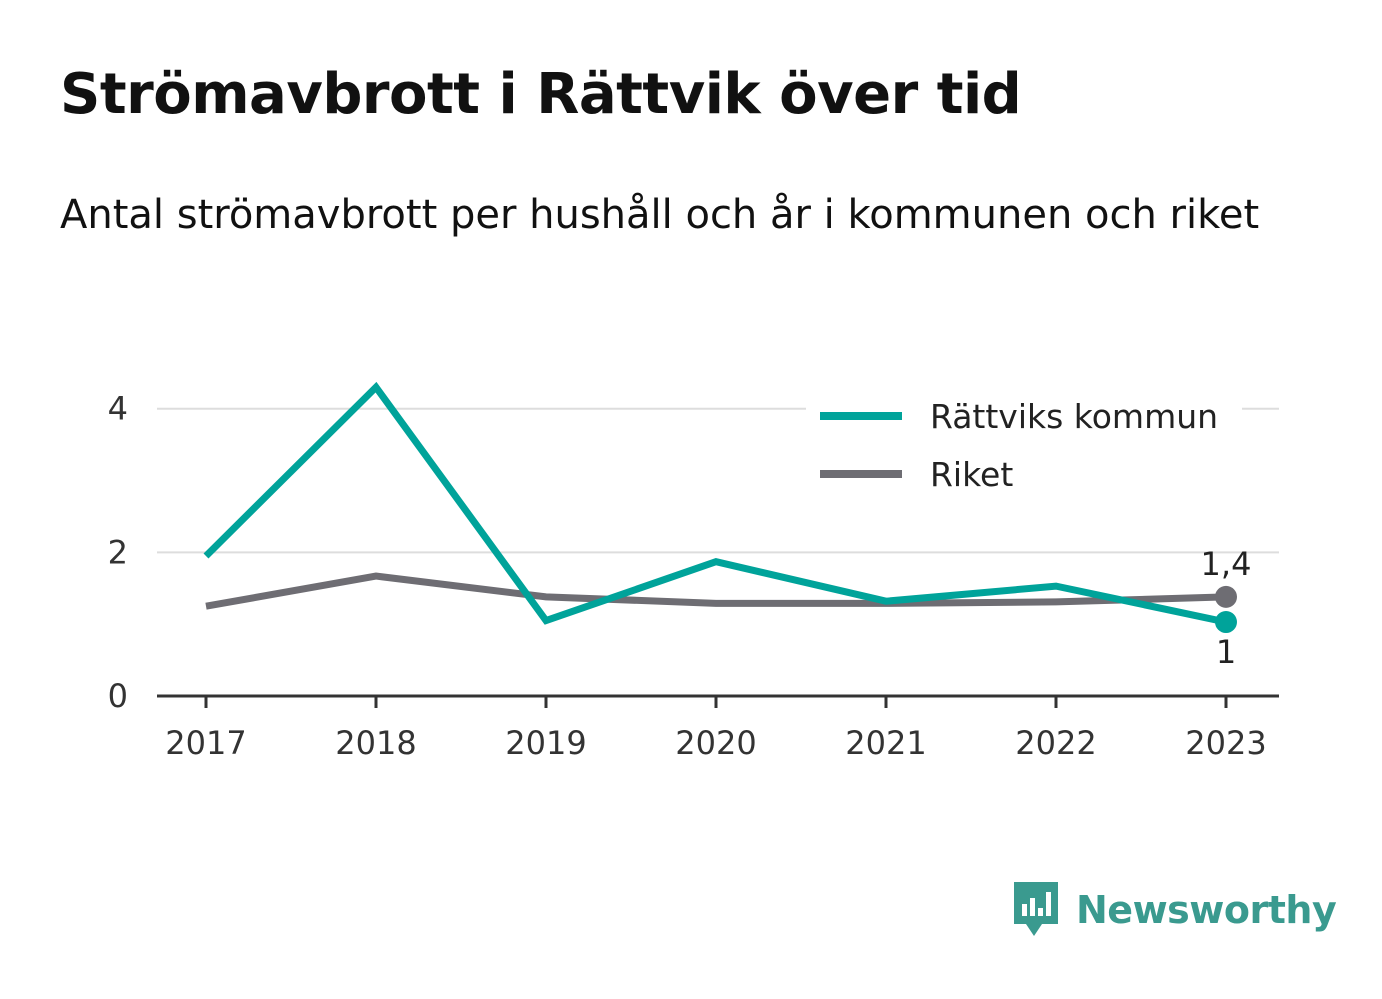 Image resolution: width=1382 pixels, height=999 pixels. I want to click on y-tick-label-2: 2, so click(118, 552).